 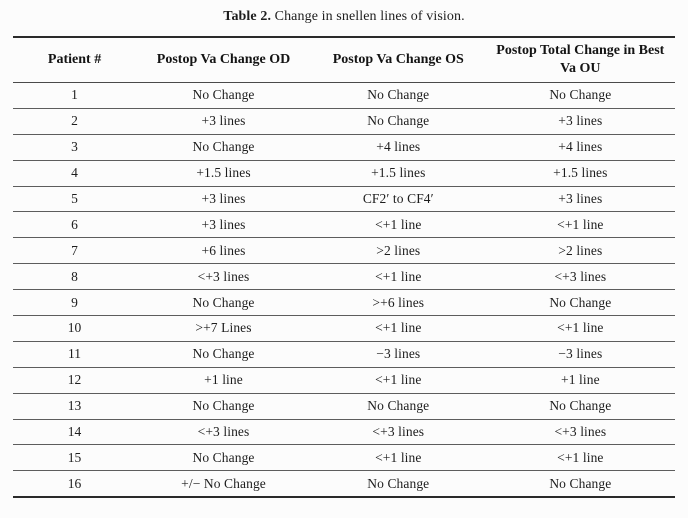 I want to click on value-cell: CF2′ to CF4′, so click(x=398, y=199).